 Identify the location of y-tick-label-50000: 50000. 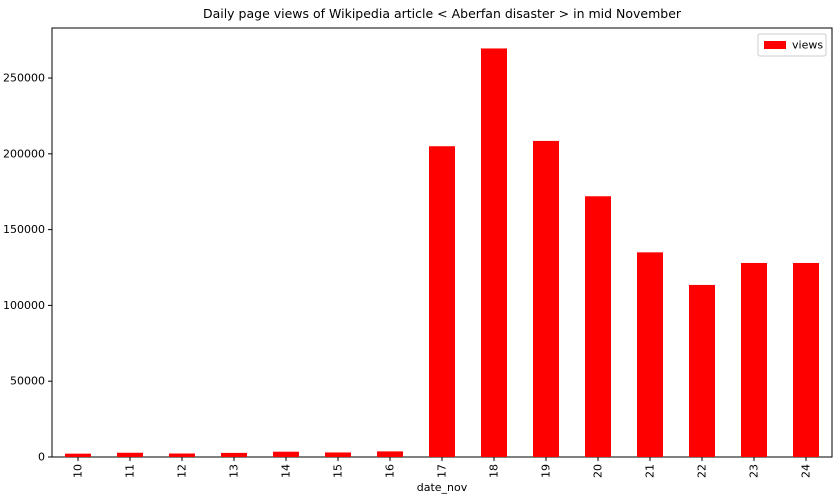
(27, 381).